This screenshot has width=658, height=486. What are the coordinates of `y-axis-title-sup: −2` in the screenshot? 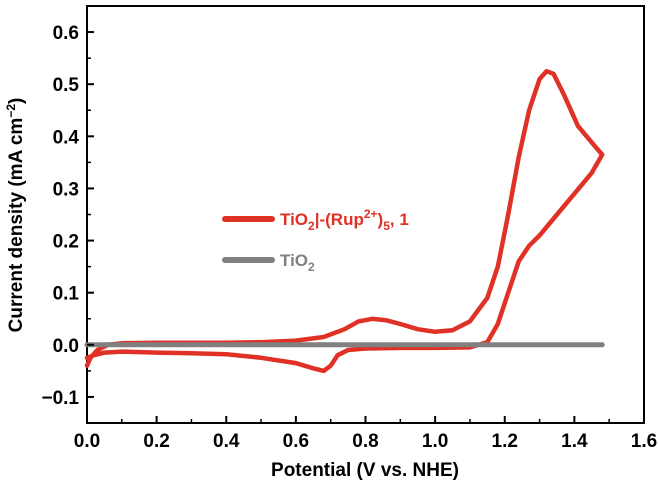 It's located at (11, 111).